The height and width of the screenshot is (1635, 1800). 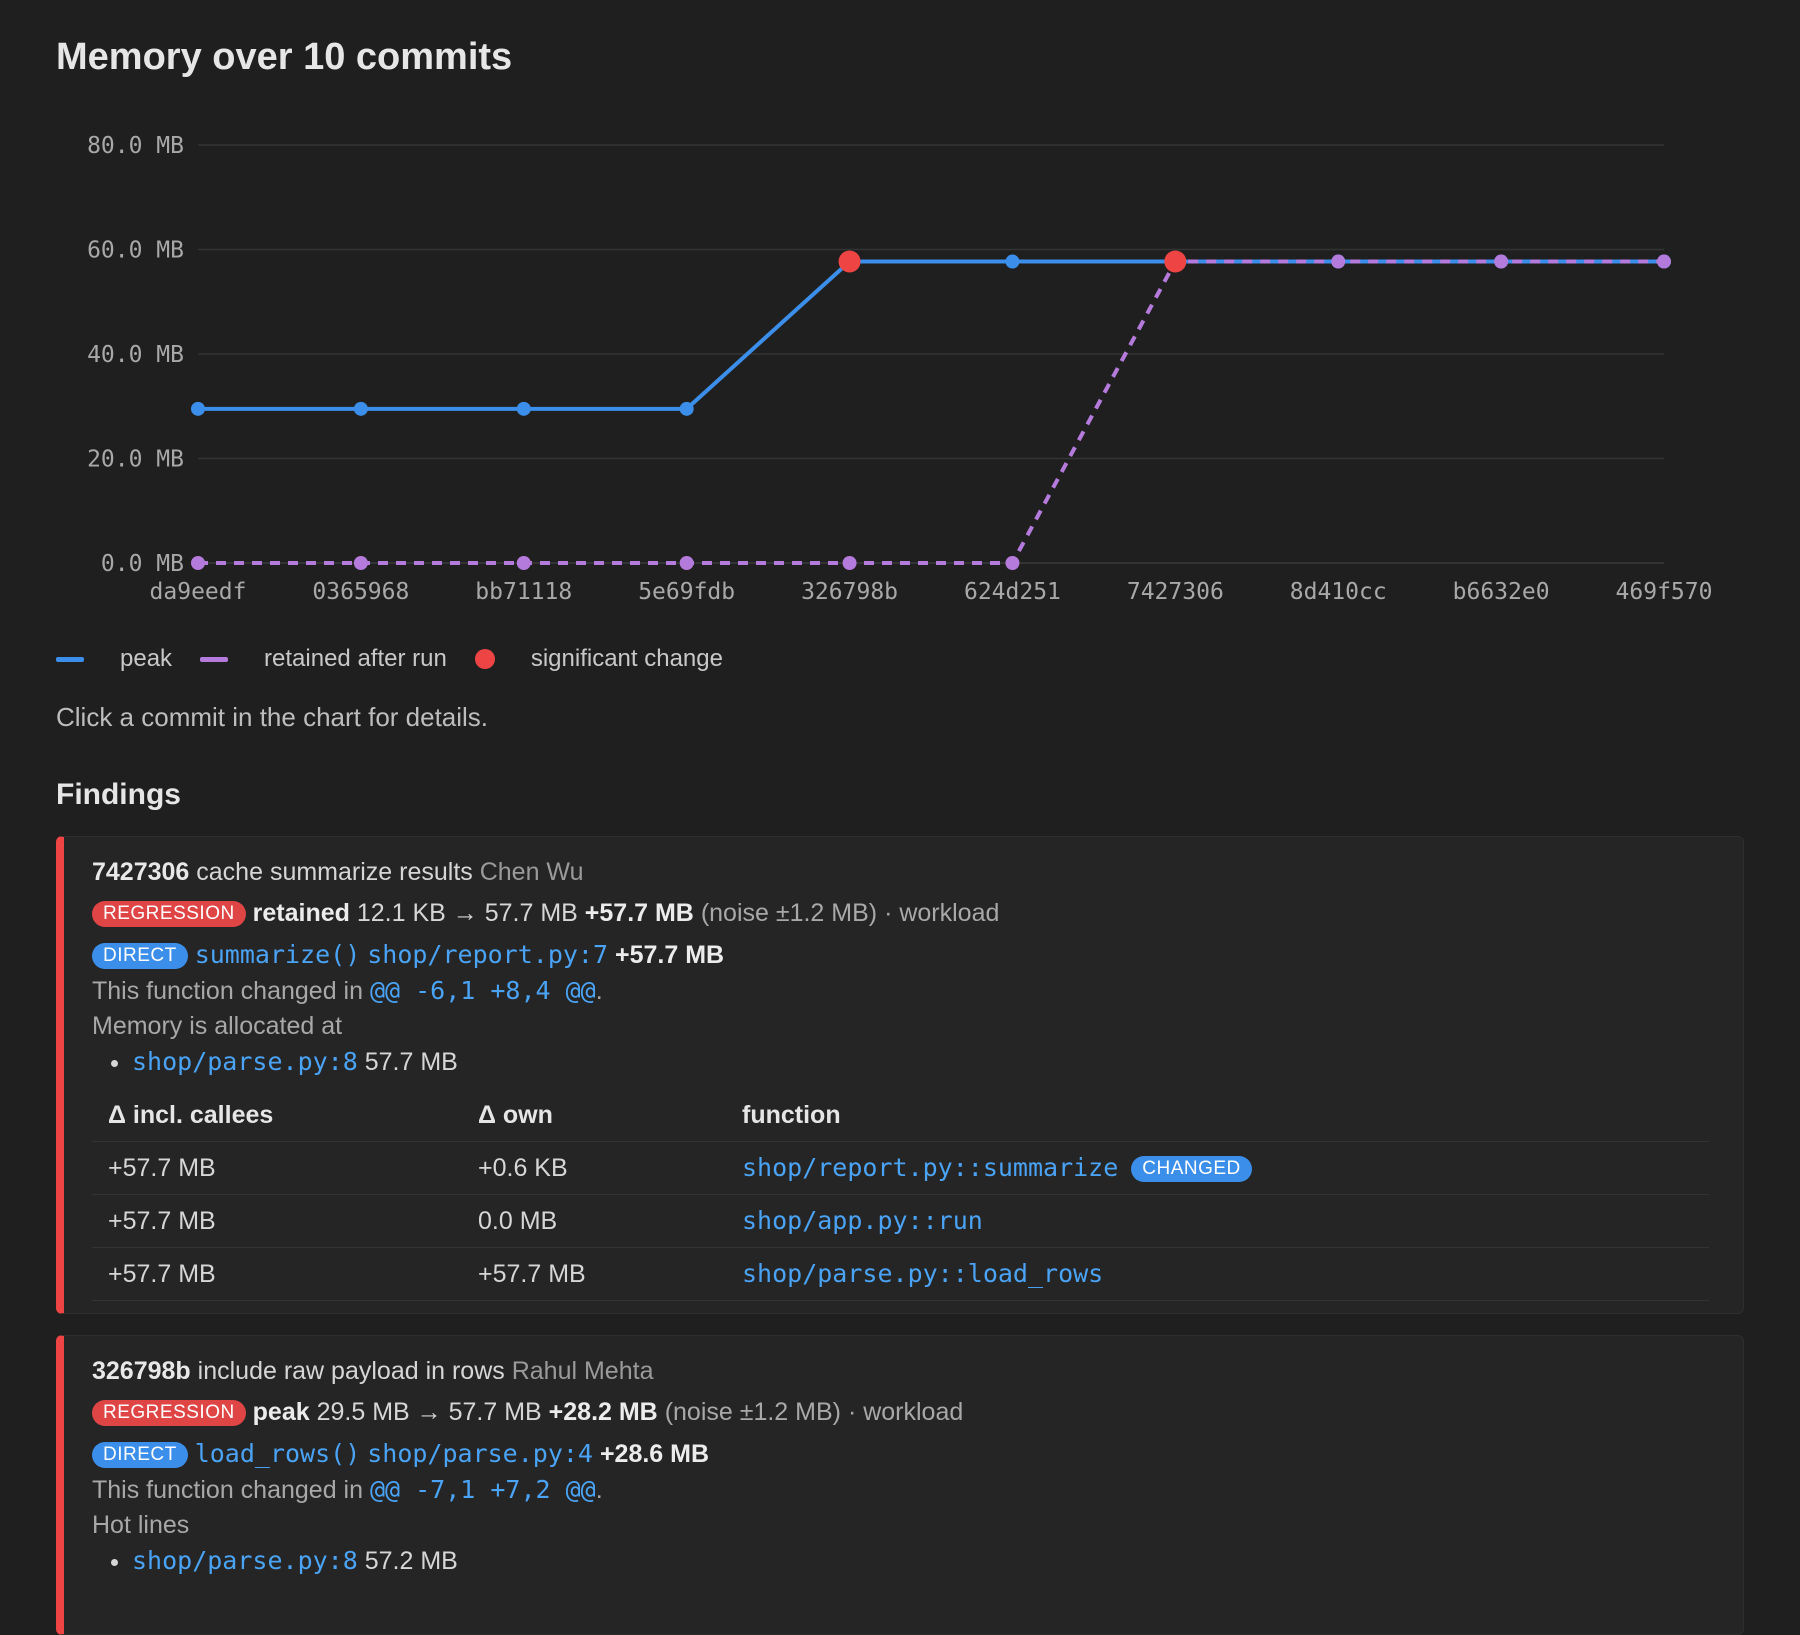 I want to click on direct-badge: DIRECT, so click(x=140, y=956).